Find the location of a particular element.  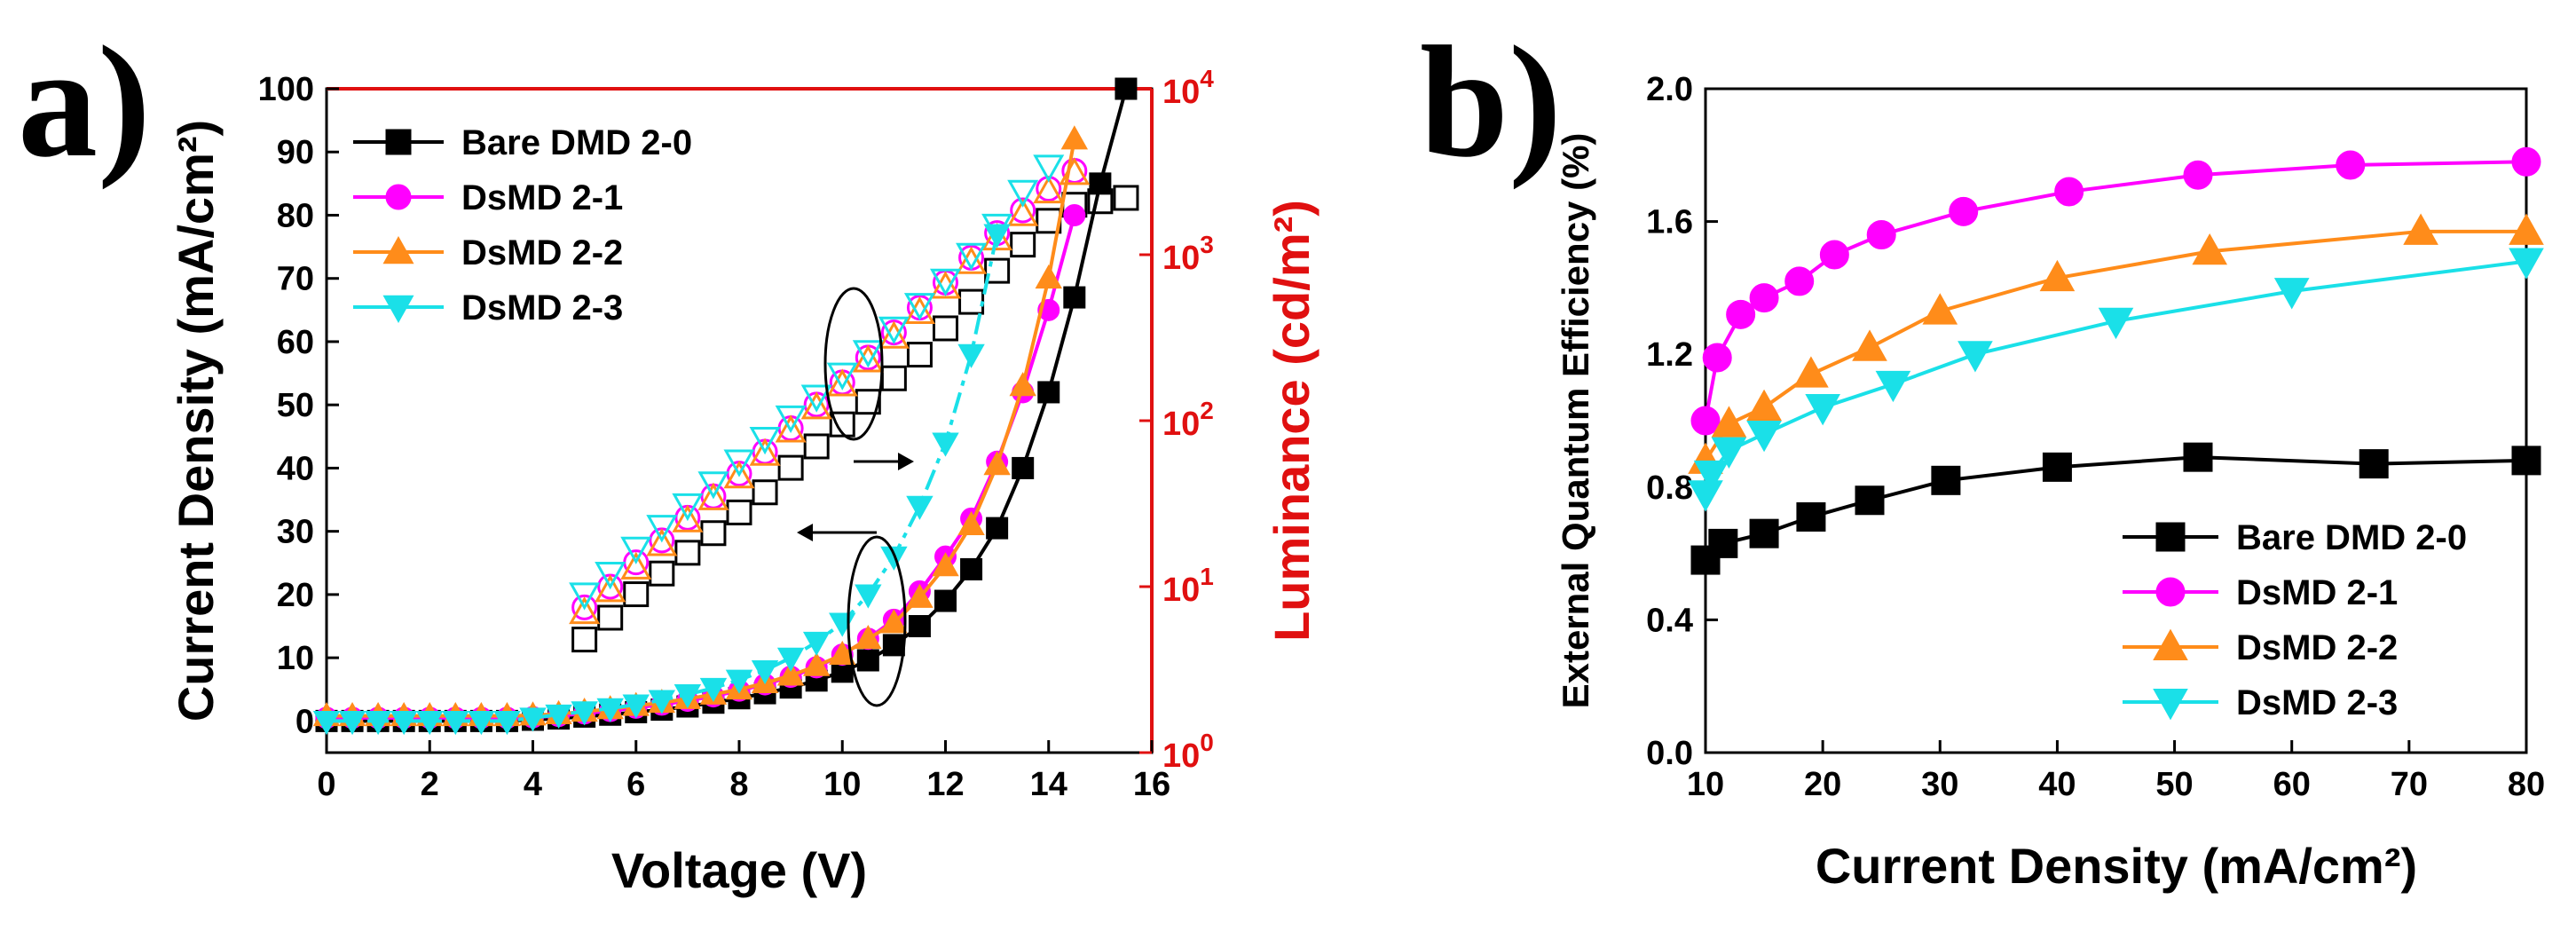

a-legend-label: DsMD 2-2 is located at coordinates (542, 252).